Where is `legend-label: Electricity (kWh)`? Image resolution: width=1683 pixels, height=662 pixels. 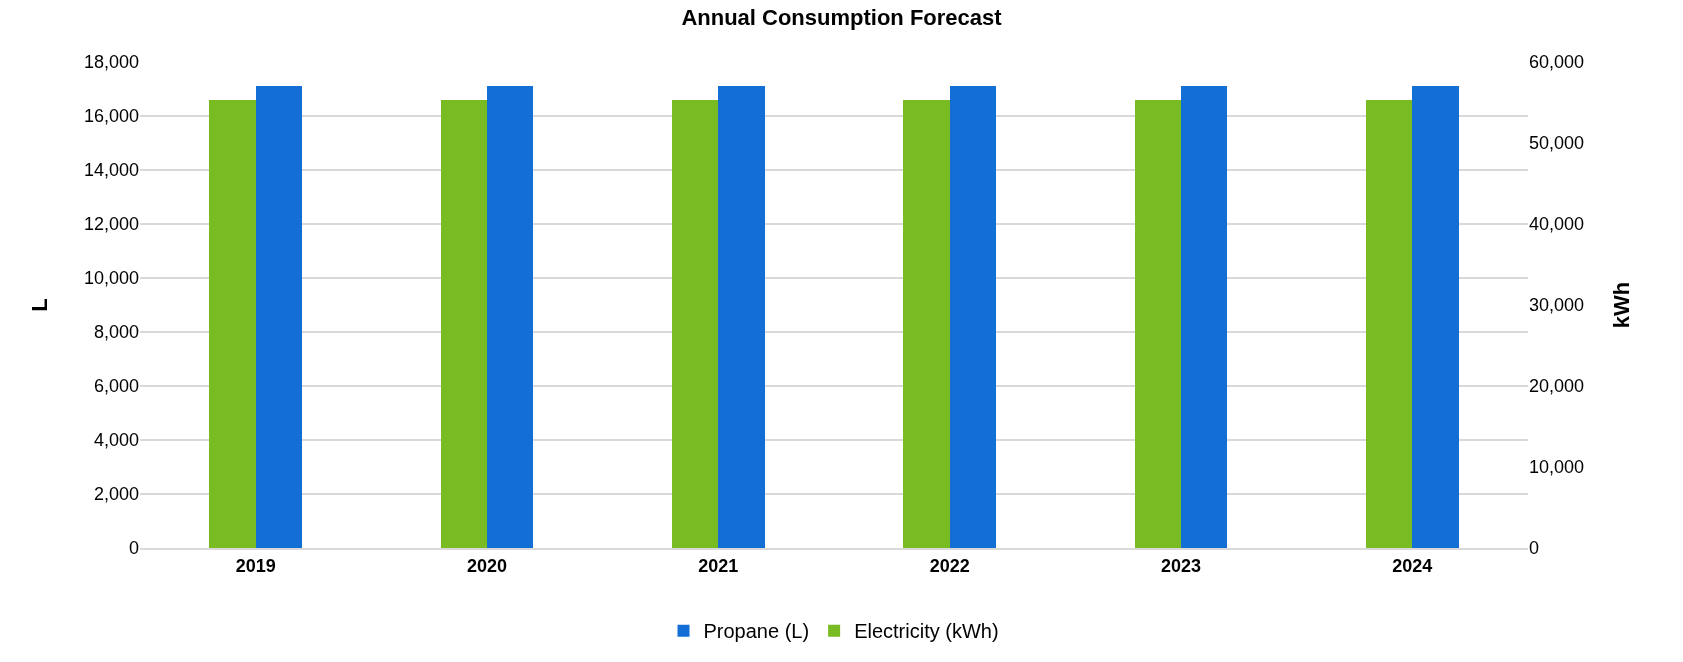
legend-label: Electricity (kWh) is located at coordinates (926, 631).